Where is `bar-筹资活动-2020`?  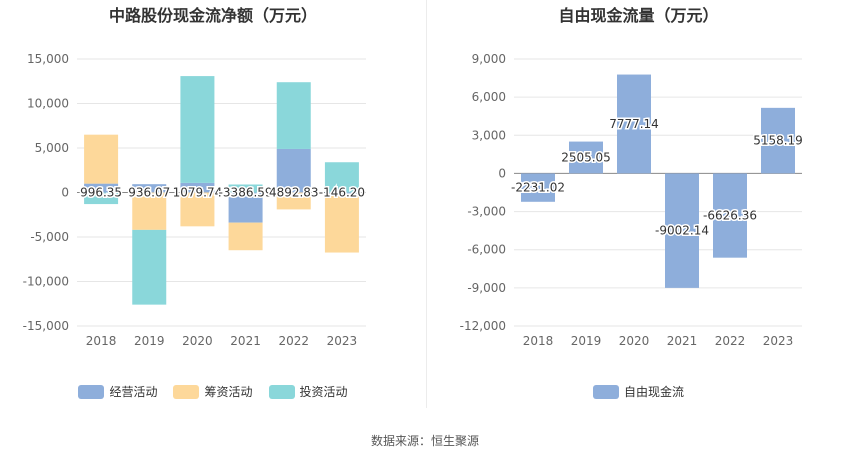
bar-筹资活动-2020 is located at coordinates (197, 209).